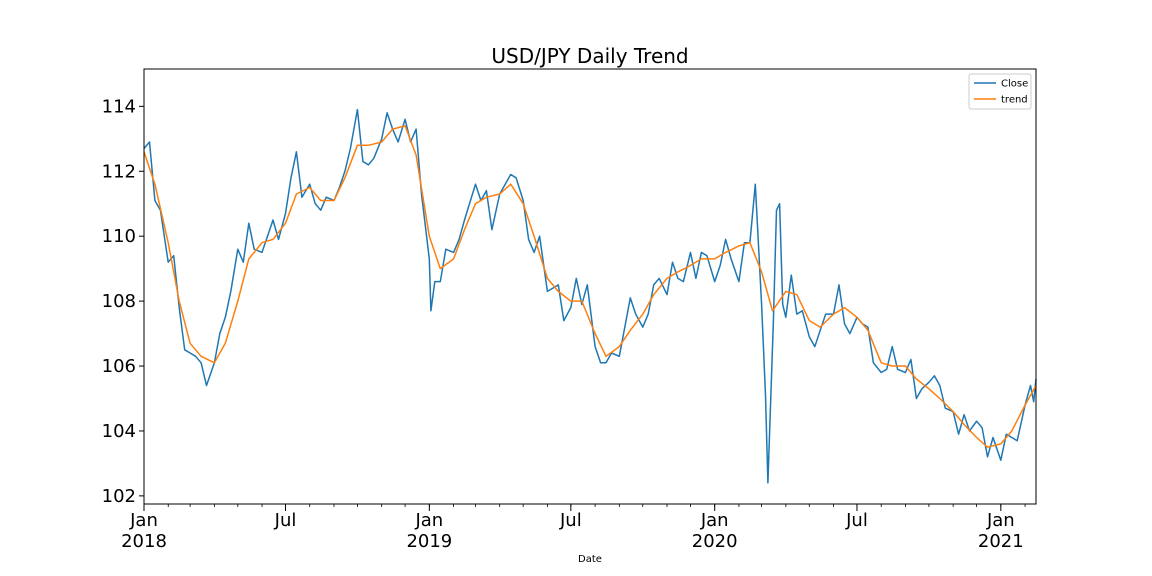 The image size is (1152, 576). What do you see at coordinates (119, 106) in the screenshot?
I see `y-tick-label: 114` at bounding box center [119, 106].